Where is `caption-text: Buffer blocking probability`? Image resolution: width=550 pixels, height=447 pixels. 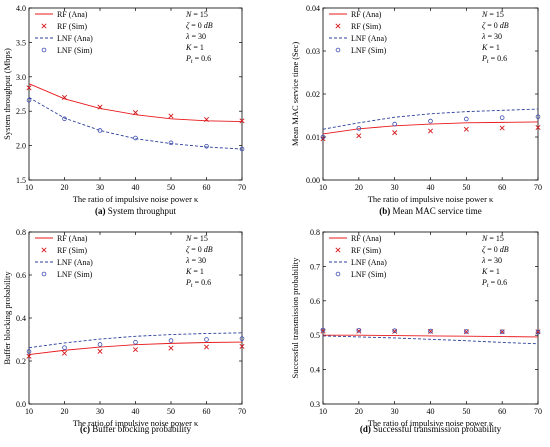
caption-text: Buffer blocking probability is located at coordinates (141, 429).